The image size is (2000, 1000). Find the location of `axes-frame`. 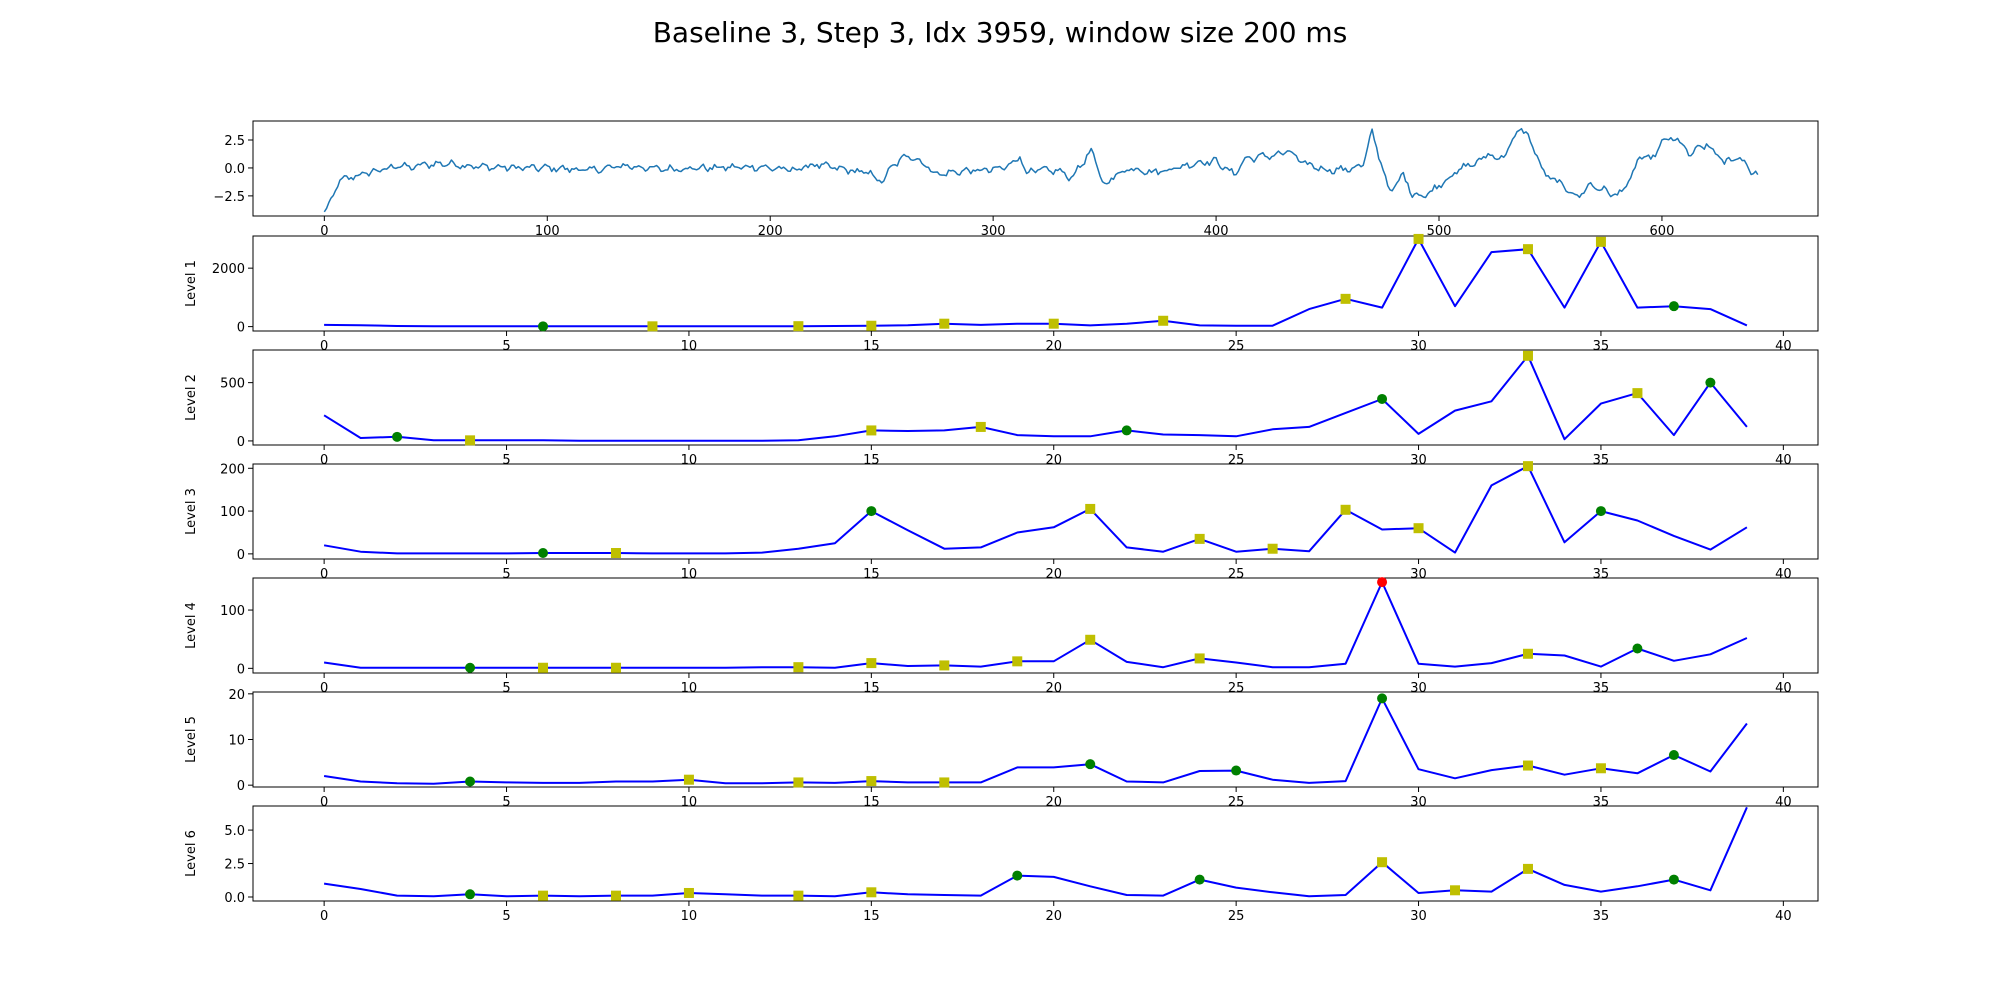

axes-frame is located at coordinates (1035, 853).